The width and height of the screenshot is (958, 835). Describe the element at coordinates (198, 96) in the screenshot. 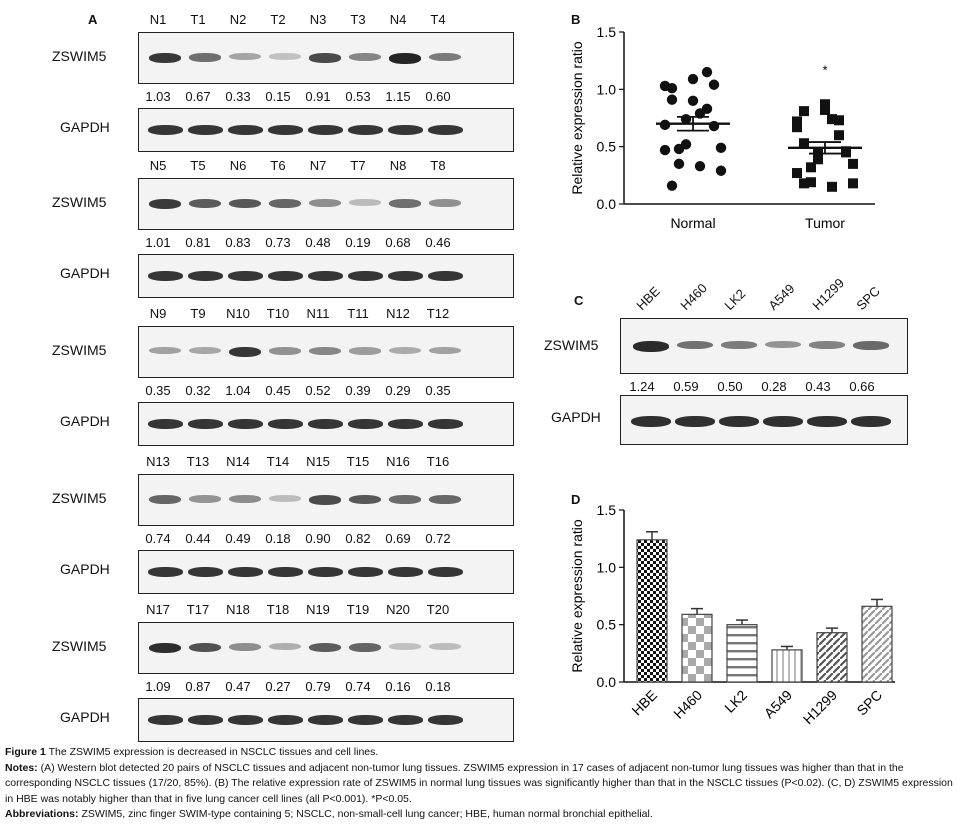

I see `relative-value: 0.67` at that location.